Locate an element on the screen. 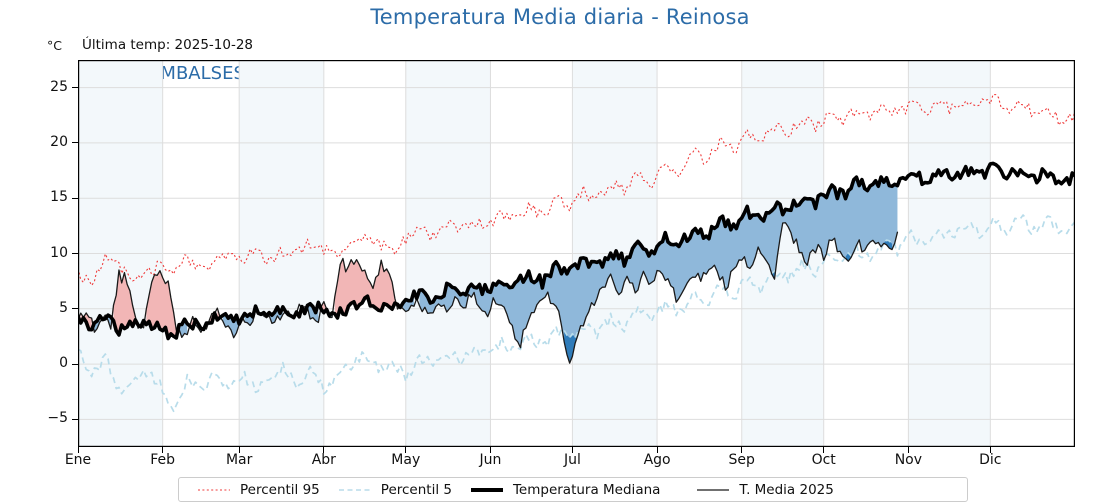 Image resolution: width=1120 pixels, height=502 pixels. legend-item: Temperatura Mediana is located at coordinates (565, 490).